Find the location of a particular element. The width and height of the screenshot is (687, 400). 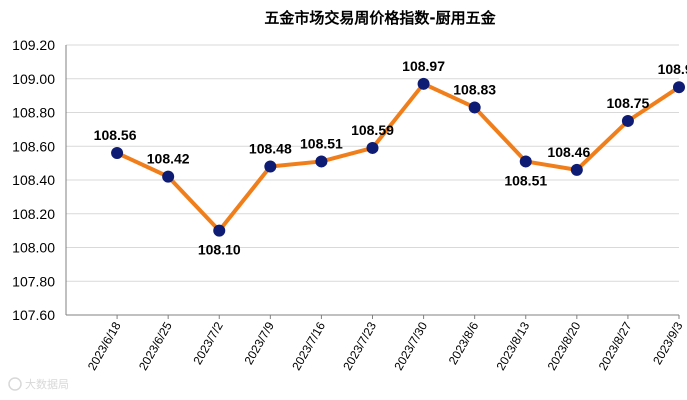

chart-title: 五金市场交易周价格指数-厨用五金 is located at coordinates (380, 18).